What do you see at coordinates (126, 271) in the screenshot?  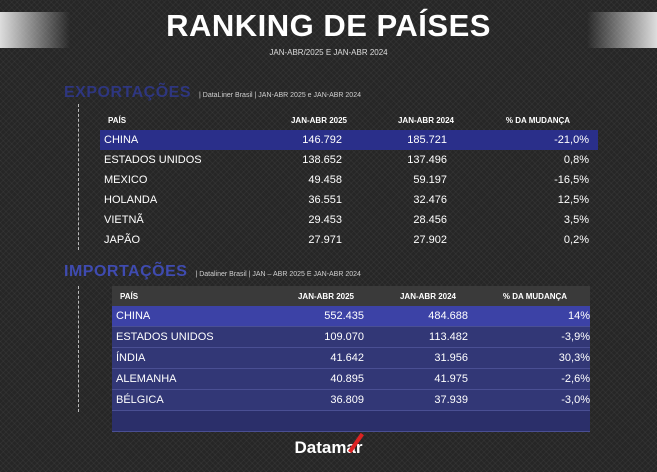 I see `imports-title: IMPORTAÇÕES` at bounding box center [126, 271].